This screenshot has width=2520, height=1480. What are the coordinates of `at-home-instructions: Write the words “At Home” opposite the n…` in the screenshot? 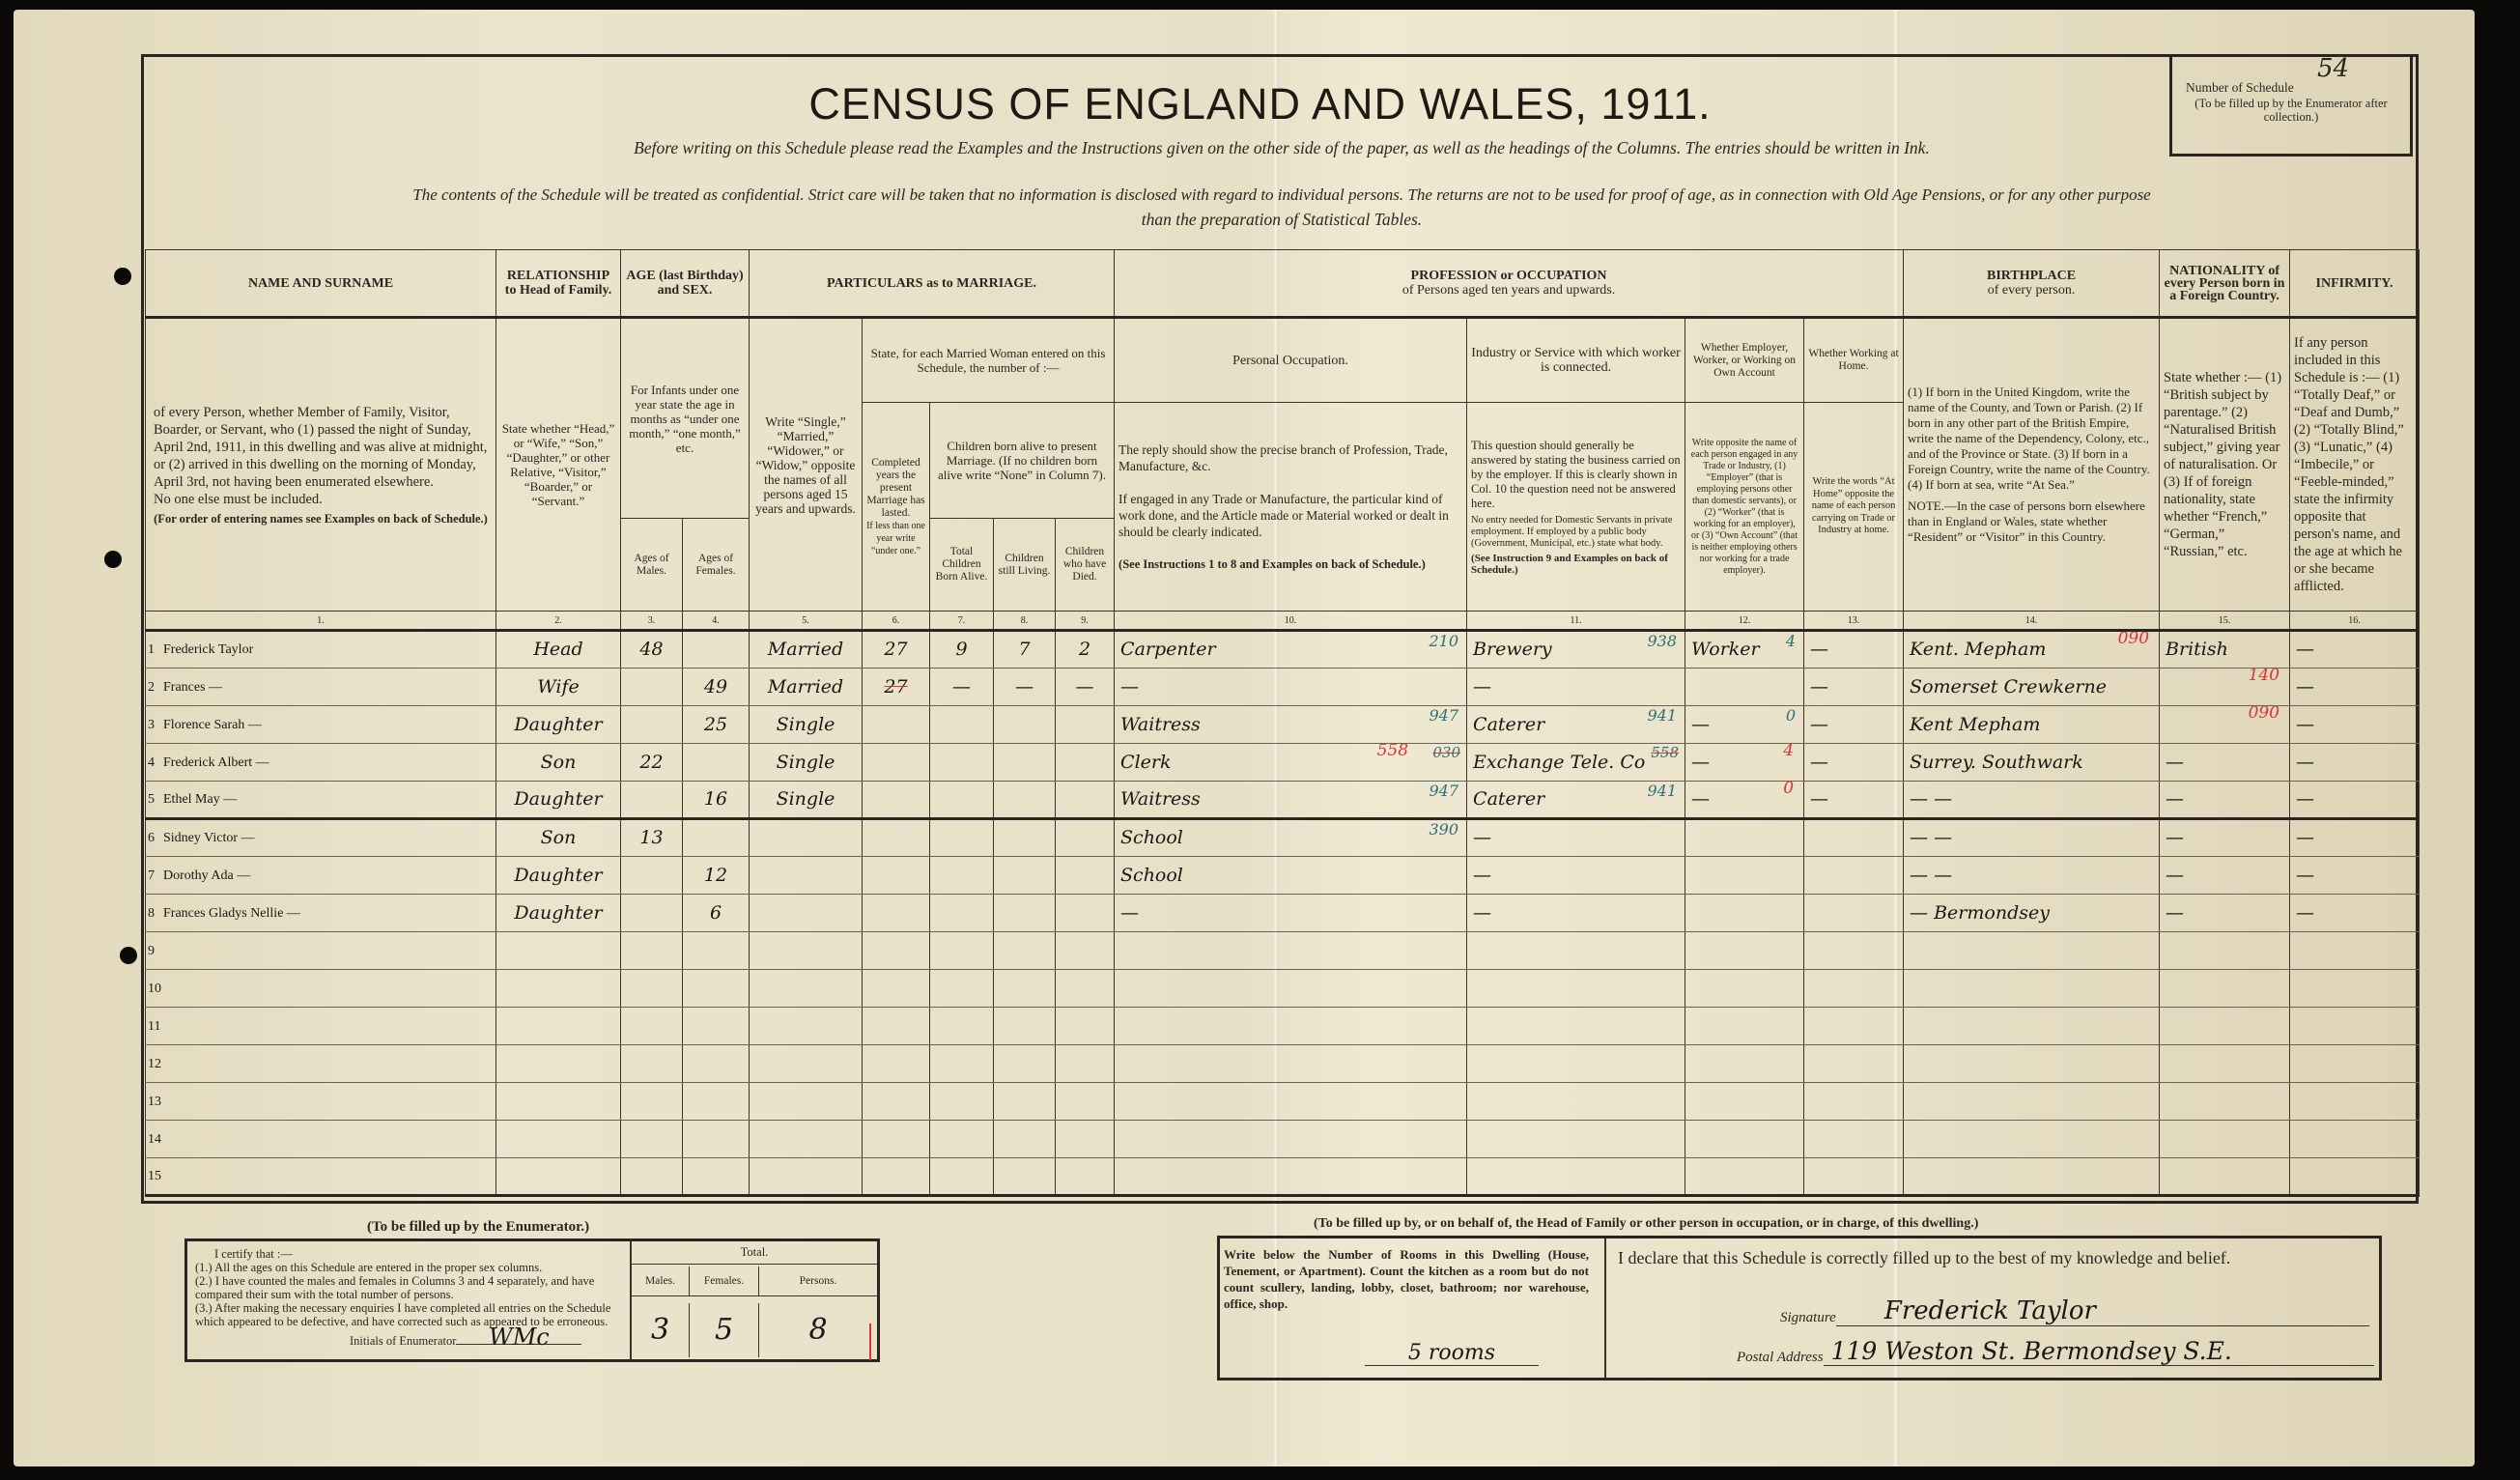 It's located at (1854, 507).